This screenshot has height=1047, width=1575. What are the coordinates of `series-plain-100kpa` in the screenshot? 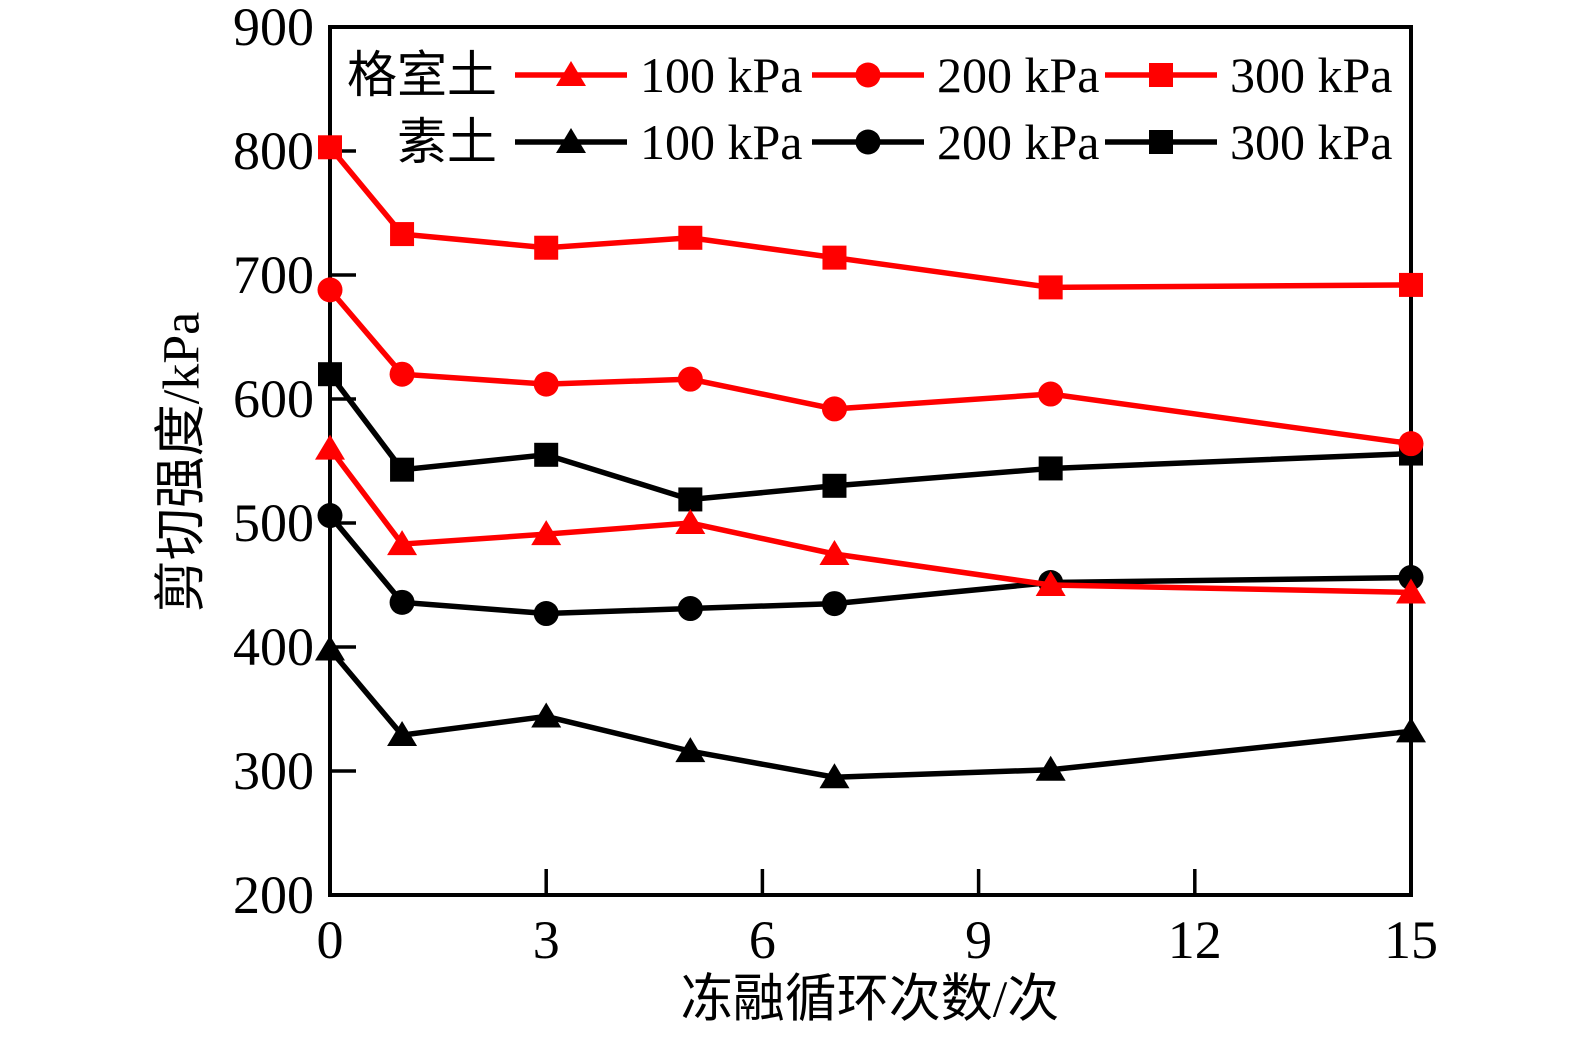 It's located at (870, 712).